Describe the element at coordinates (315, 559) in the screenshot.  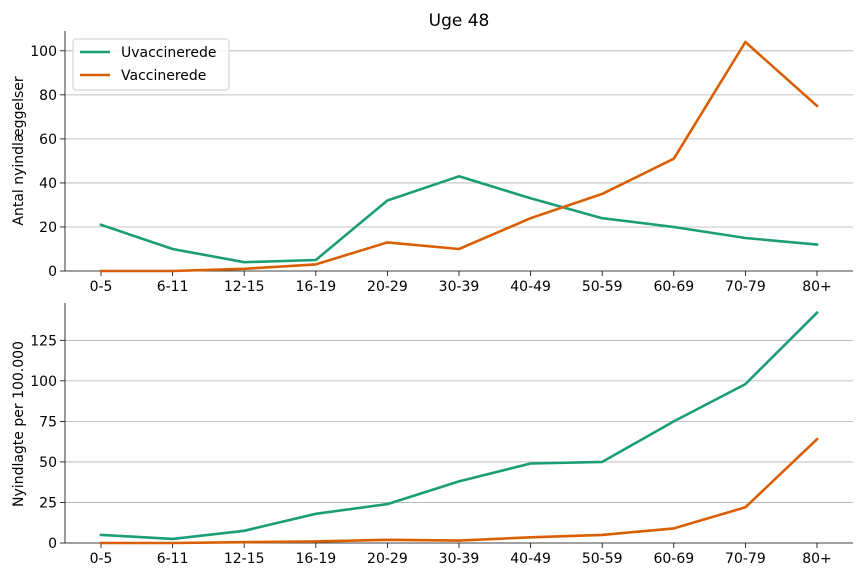
I see `bottom-x-tick-label: 16-19` at that location.